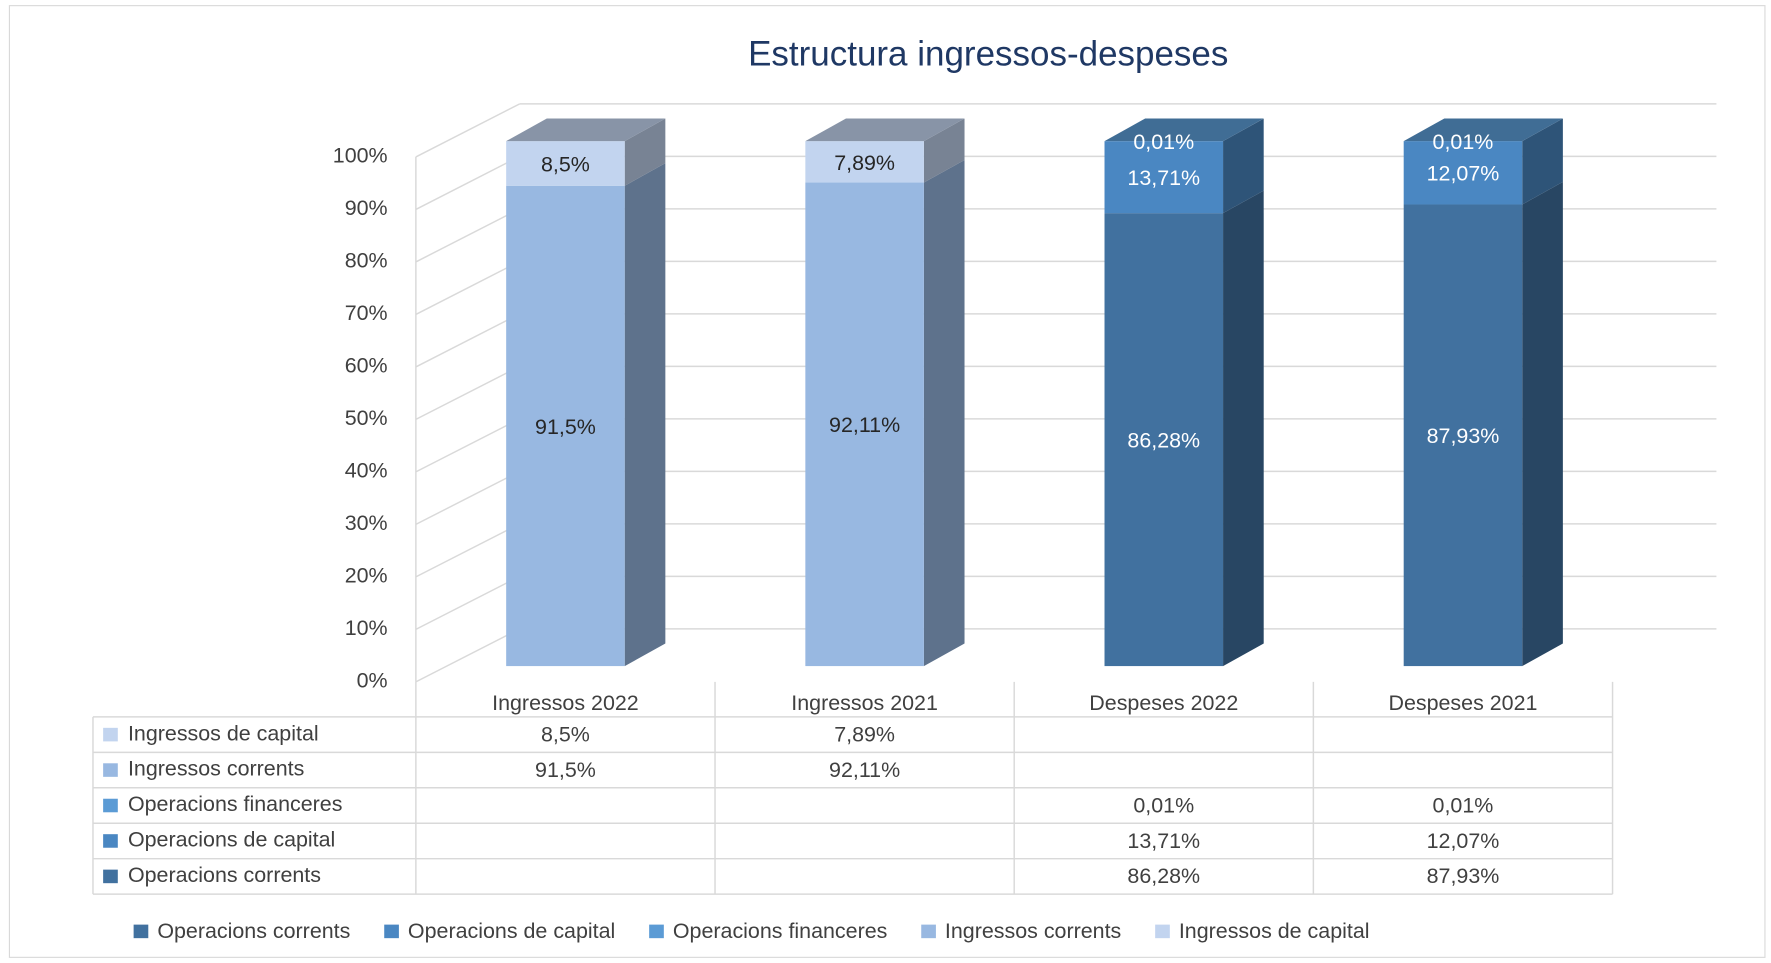 The width and height of the screenshot is (1771, 963). Describe the element at coordinates (366, 418) in the screenshot. I see `y-tick-label: 50%` at that location.